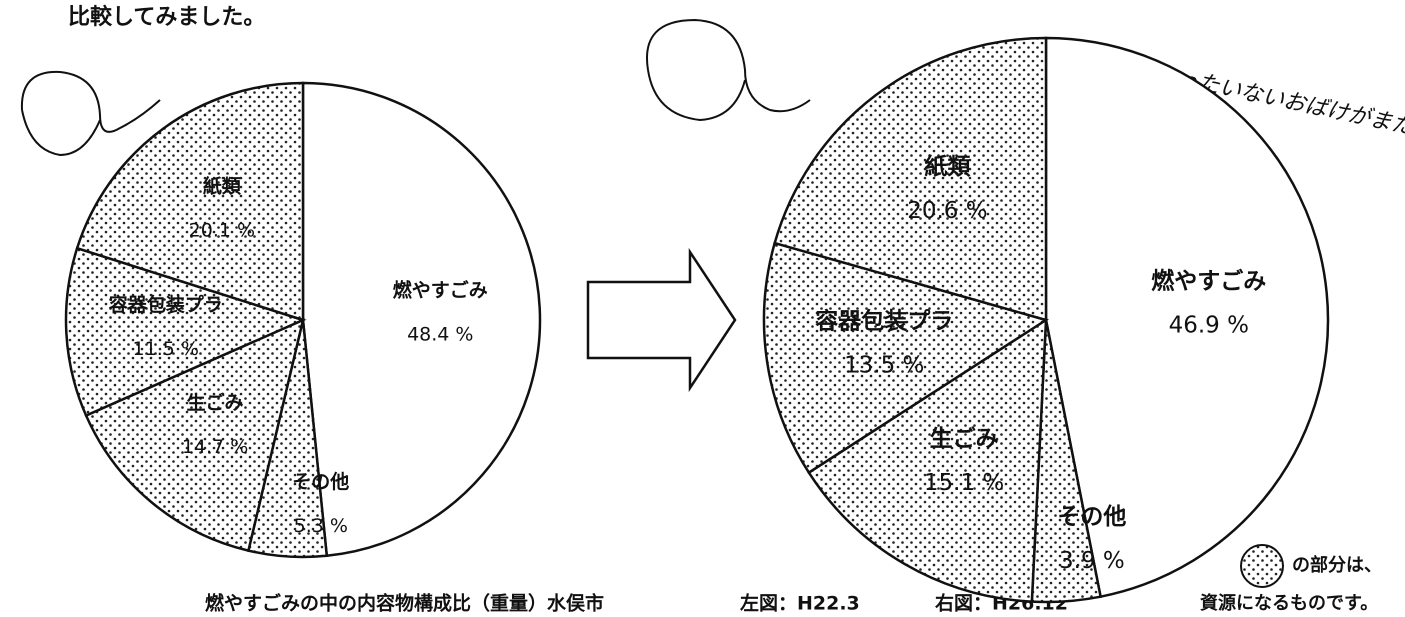  I want to click on slice-value-label: 14.7 %, so click(215, 447).